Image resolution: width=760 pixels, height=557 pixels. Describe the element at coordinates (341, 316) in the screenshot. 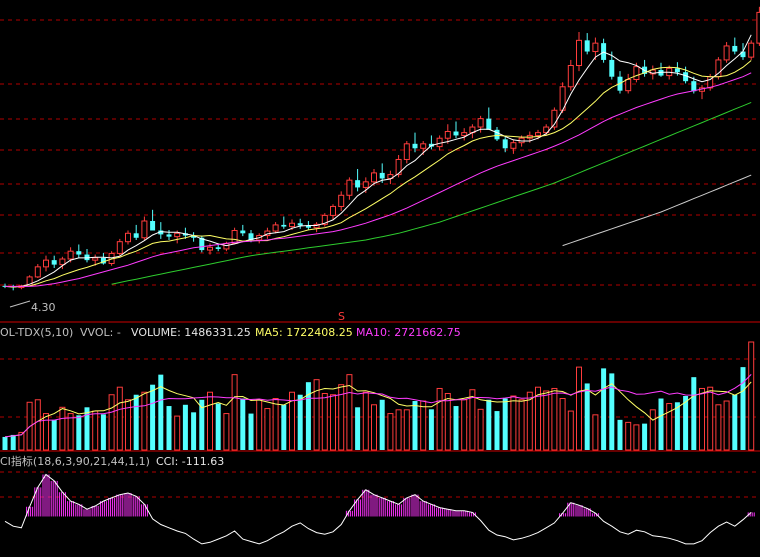

I see `s-marker: S` at that location.